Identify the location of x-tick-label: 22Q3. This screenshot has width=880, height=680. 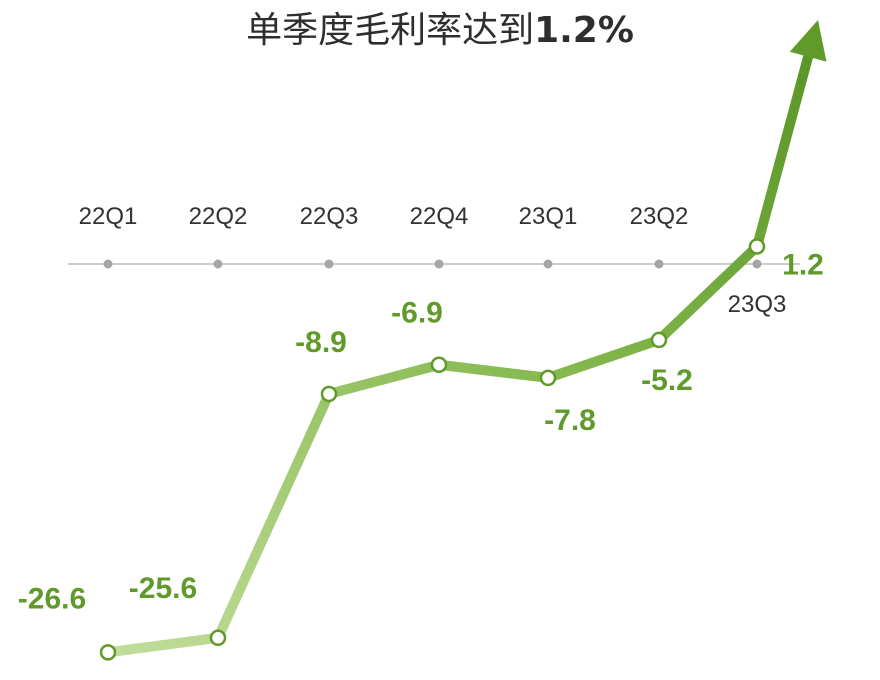
(329, 216).